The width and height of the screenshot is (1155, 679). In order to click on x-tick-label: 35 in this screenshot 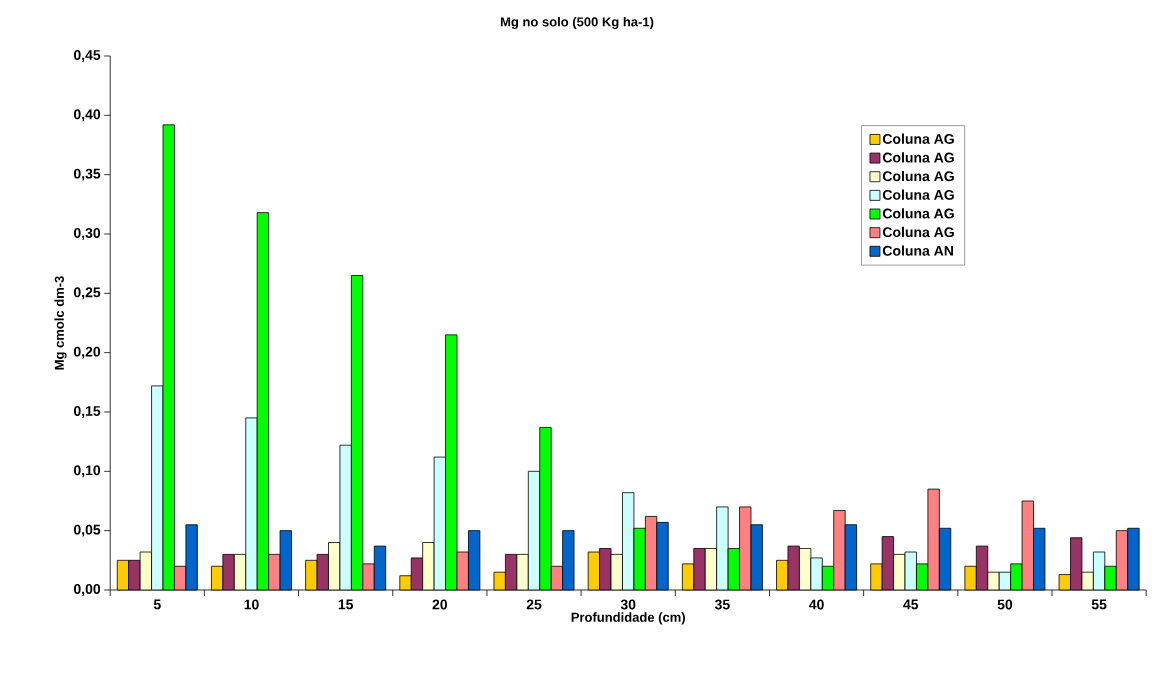, I will do `click(722, 604)`.